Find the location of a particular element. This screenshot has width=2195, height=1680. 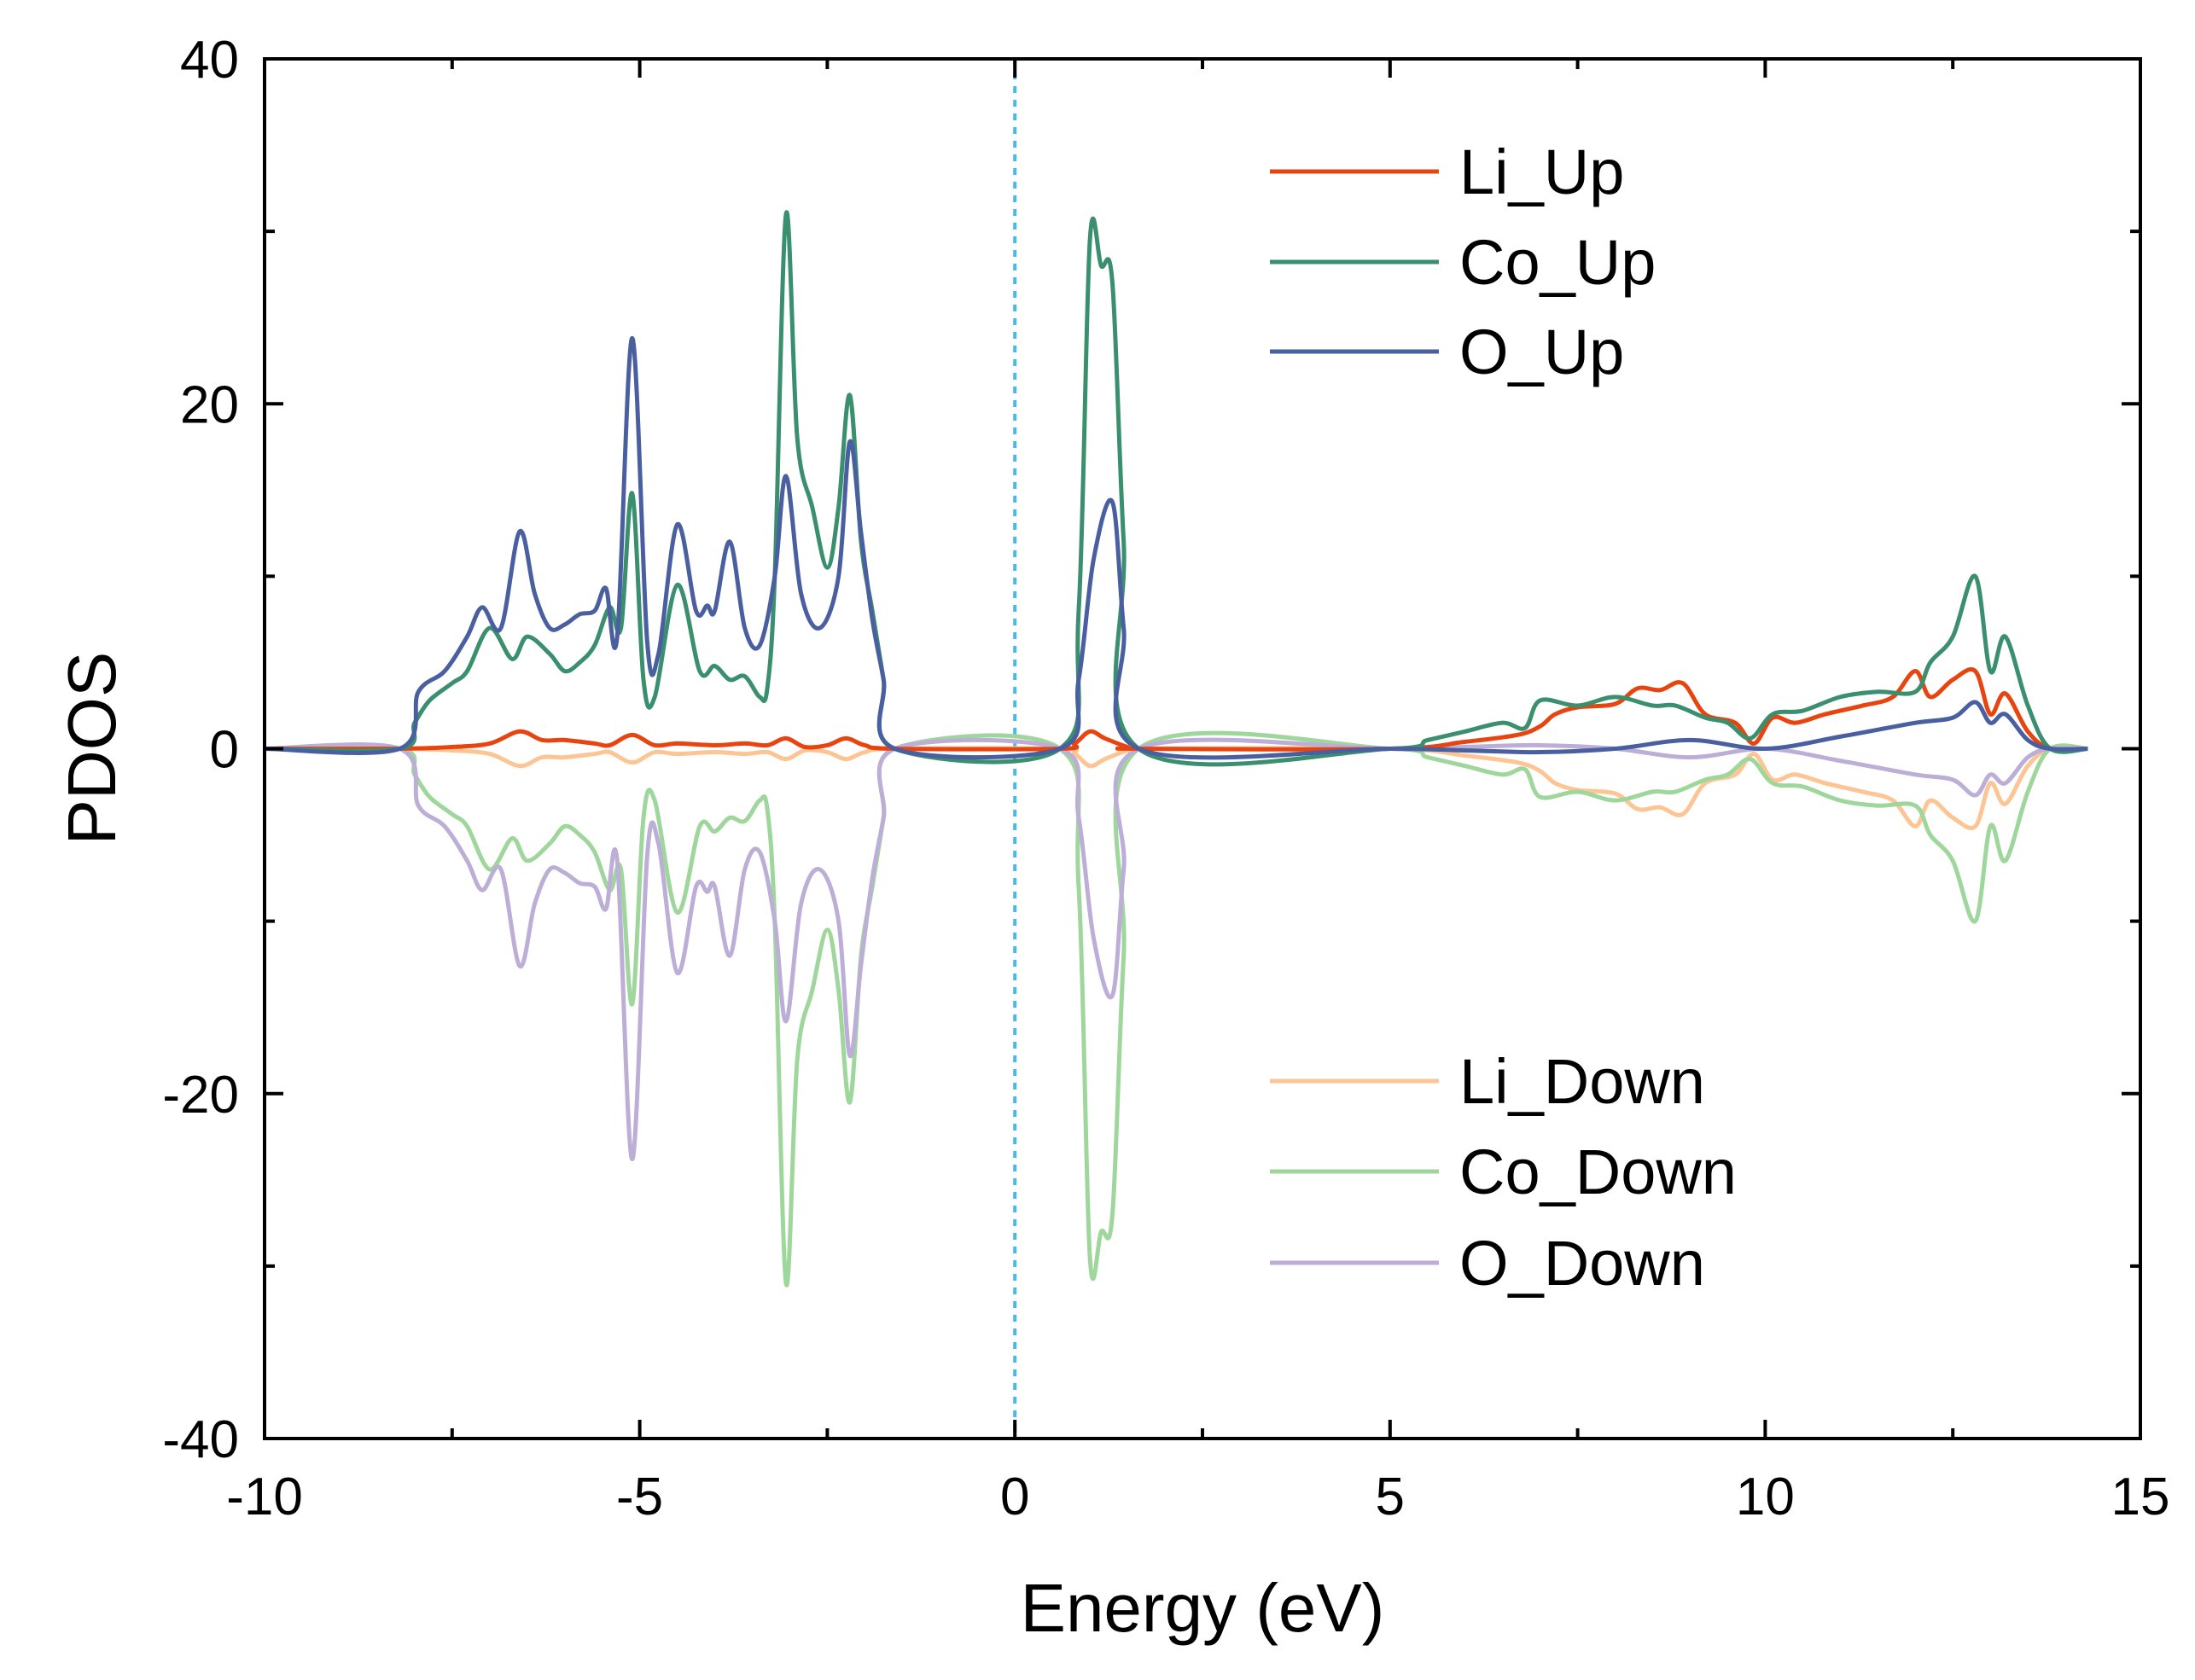

x-tick-labels: -10 -5 0 5 10 15 is located at coordinates (1198, 1497).